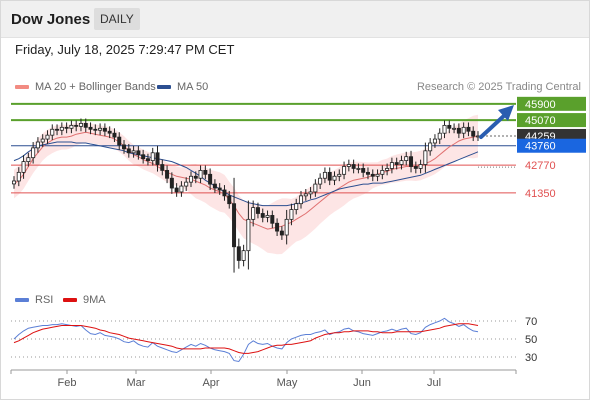 The height and width of the screenshot is (400, 590). I want to click on x-tick-label-Mar: Mar, so click(136, 383).